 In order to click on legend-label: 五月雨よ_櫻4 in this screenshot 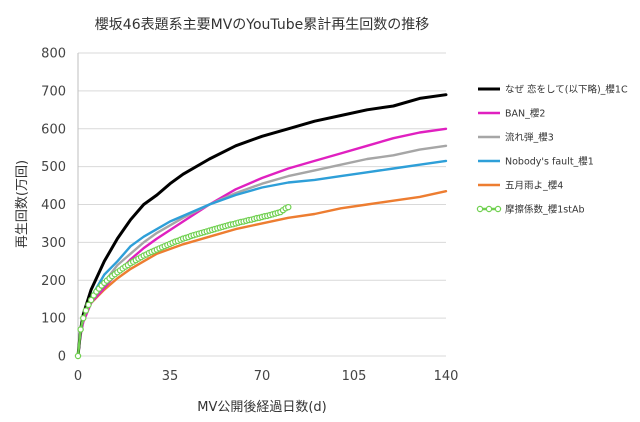, I will do `click(534, 186)`.